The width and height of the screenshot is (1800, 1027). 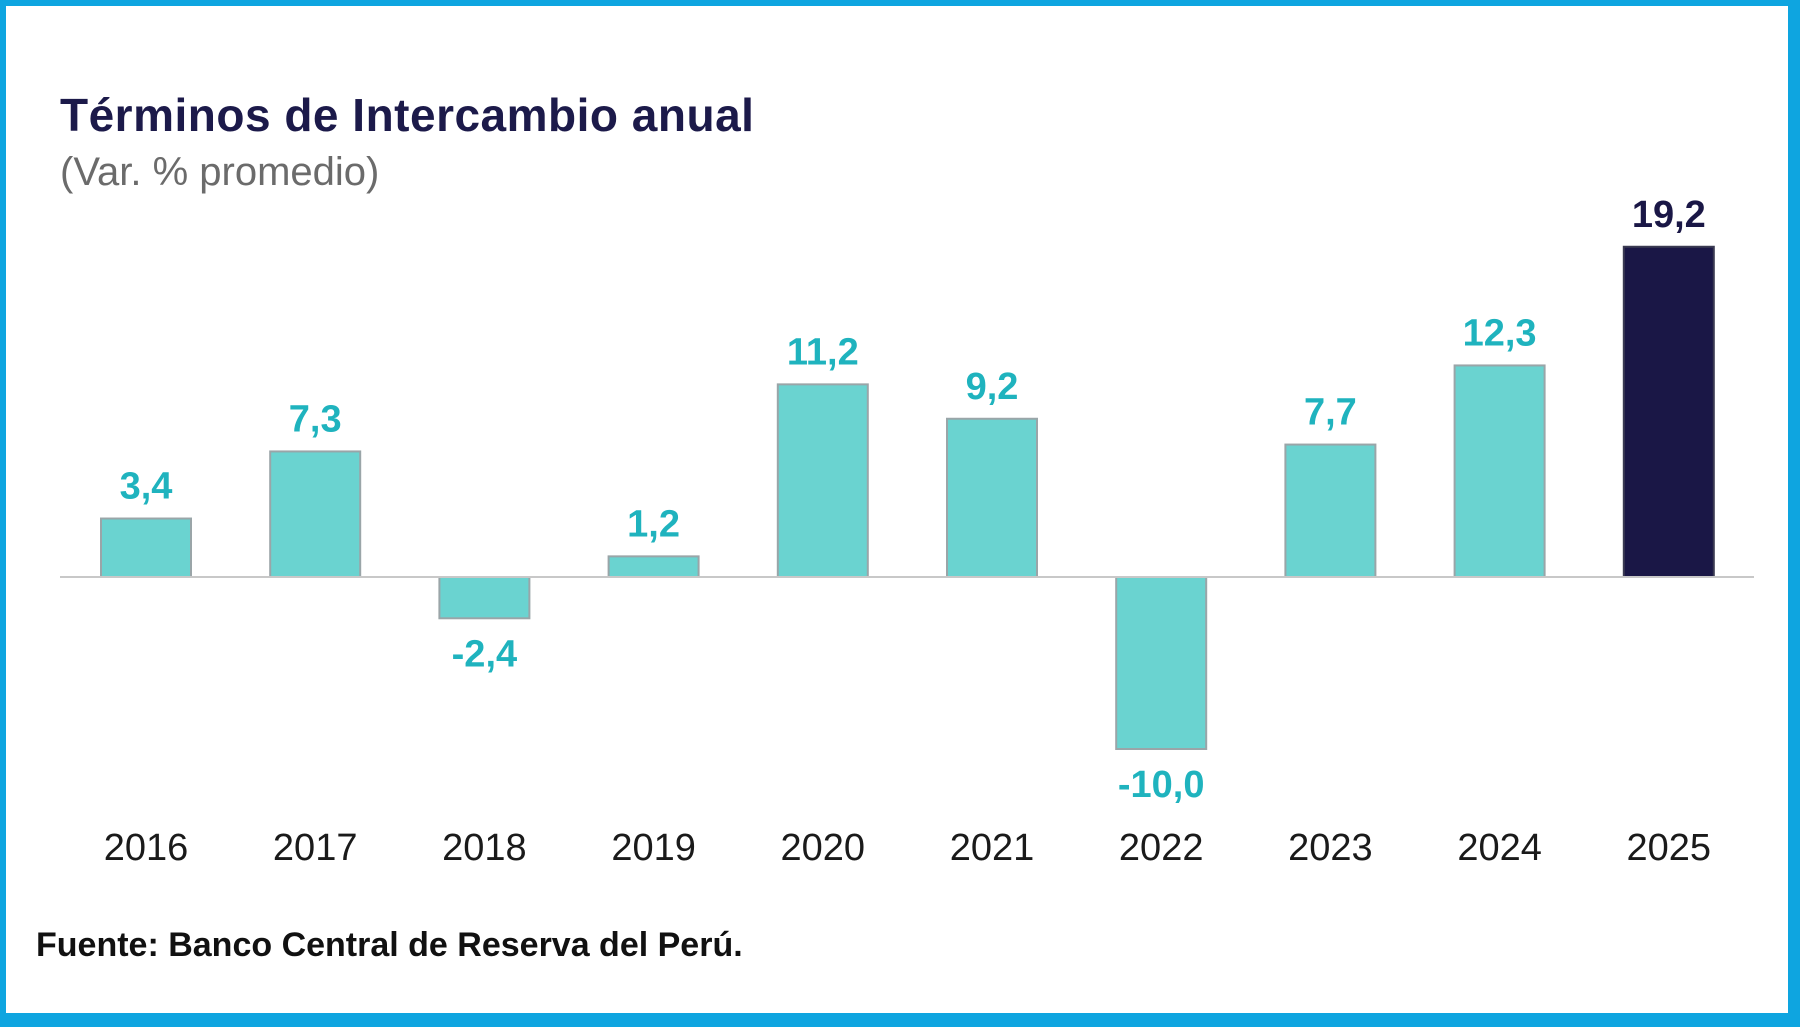 What do you see at coordinates (1669, 848) in the screenshot?
I see `x-tick-label-2025: 2025` at bounding box center [1669, 848].